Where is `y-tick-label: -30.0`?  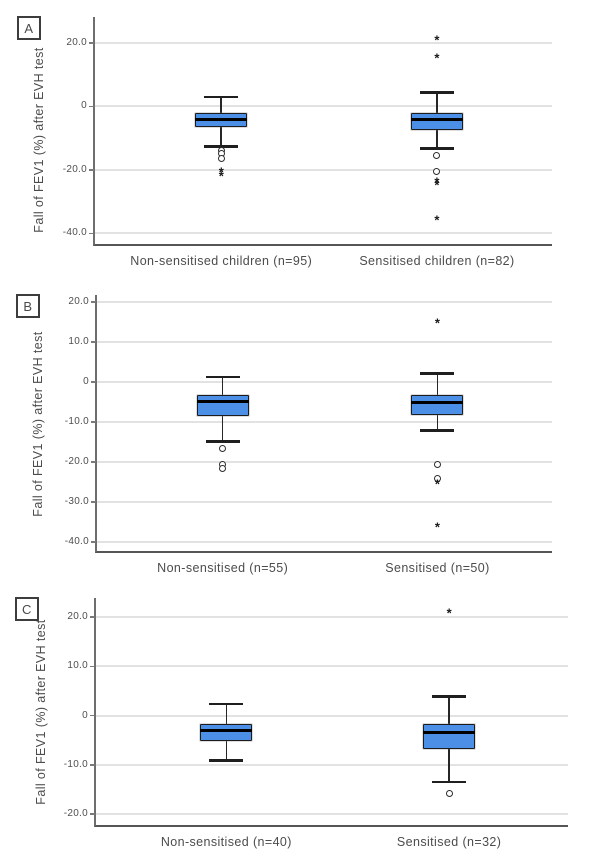 y-tick-label: -30.0 is located at coordinates (76, 502).